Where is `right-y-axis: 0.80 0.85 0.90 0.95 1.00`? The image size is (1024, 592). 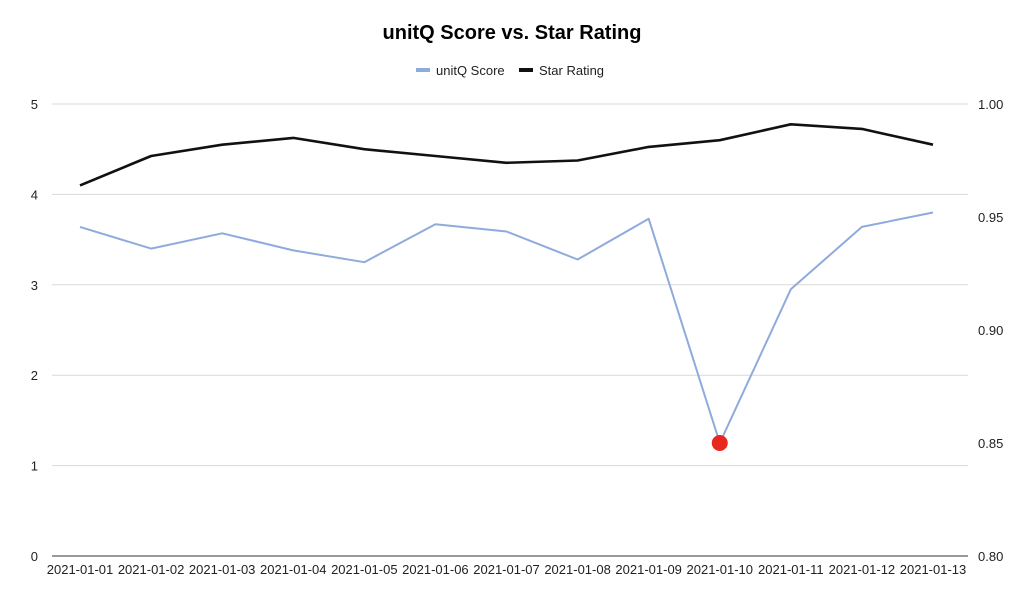 right-y-axis: 0.80 0.85 0.90 0.95 1.00 is located at coordinates (990, 330).